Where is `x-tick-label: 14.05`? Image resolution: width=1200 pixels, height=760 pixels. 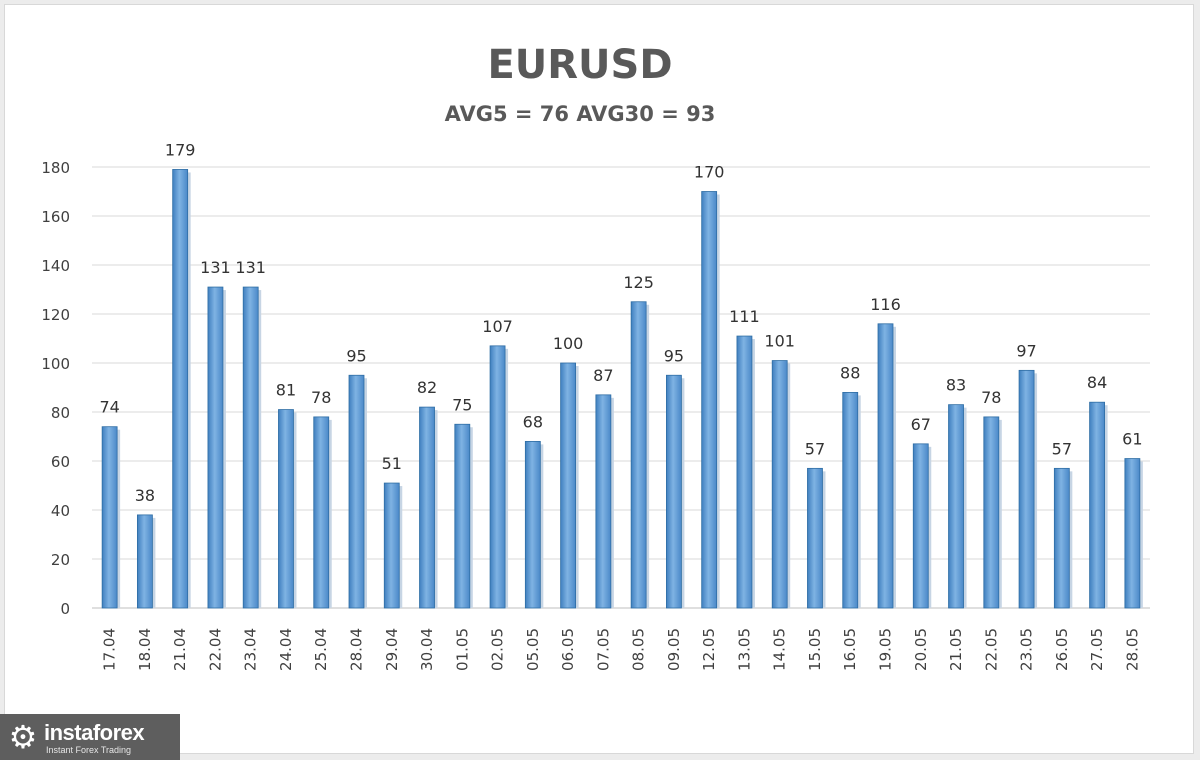
x-tick-label: 14.05 is located at coordinates (780, 649).